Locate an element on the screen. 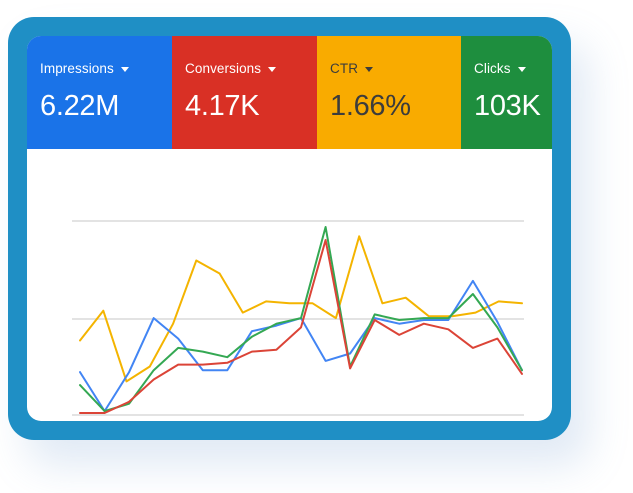  metric-label-row-ctr: CTR is located at coordinates (352, 68).